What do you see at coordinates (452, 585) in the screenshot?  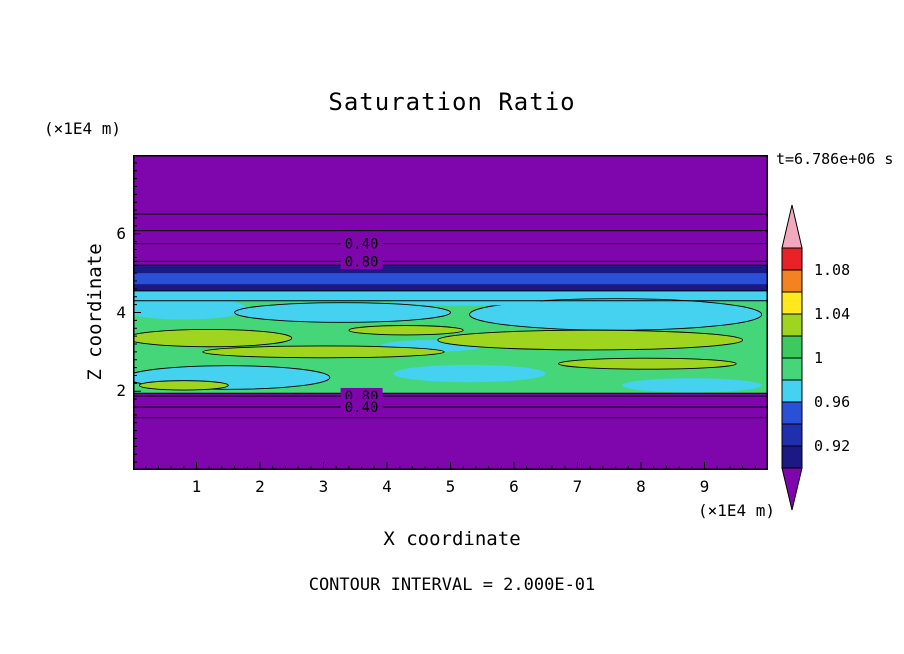 I see `contour-interval-note: CONTOUR INTERVAL = 2.000E-01` at bounding box center [452, 585].